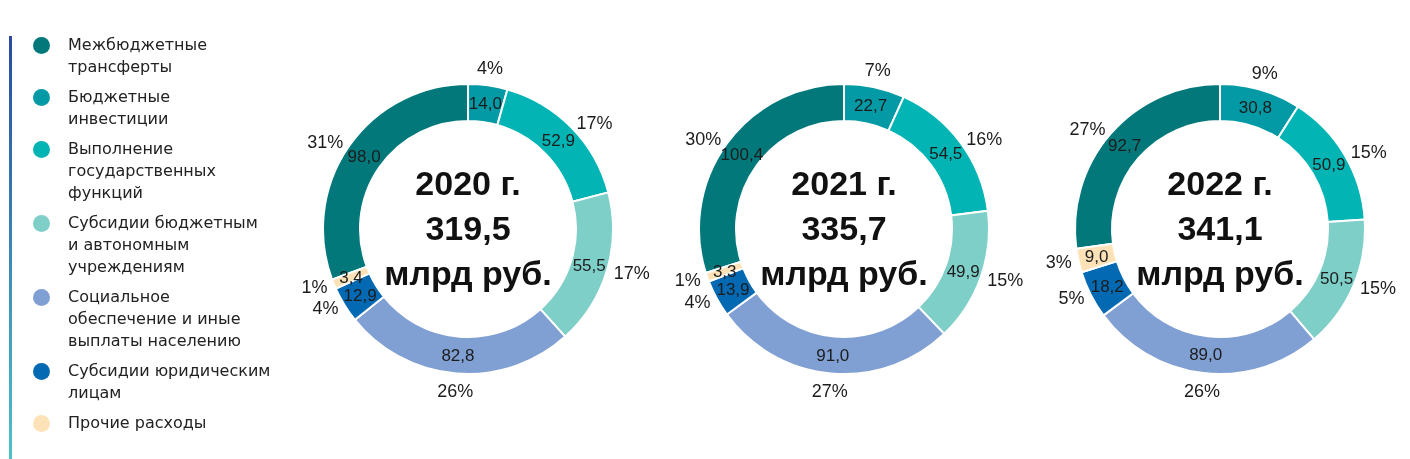  What do you see at coordinates (1329, 165) in the screenshot?
I see `data-label: 50,9` at bounding box center [1329, 165].